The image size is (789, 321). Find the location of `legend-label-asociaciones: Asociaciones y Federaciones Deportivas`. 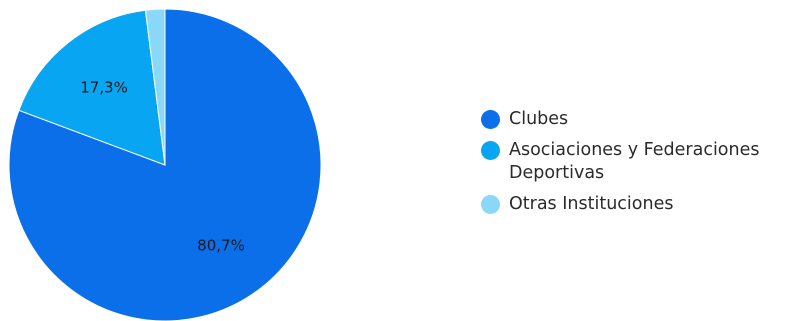

legend-label-asociaciones: Asociaciones y Federaciones Deportivas is located at coordinates (634, 161).